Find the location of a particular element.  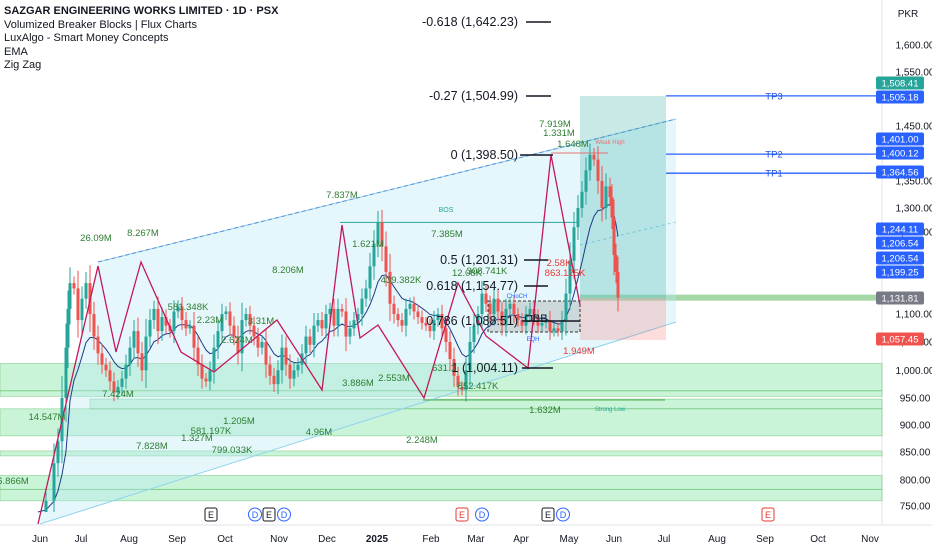

stop-box is located at coordinates (623, 319).